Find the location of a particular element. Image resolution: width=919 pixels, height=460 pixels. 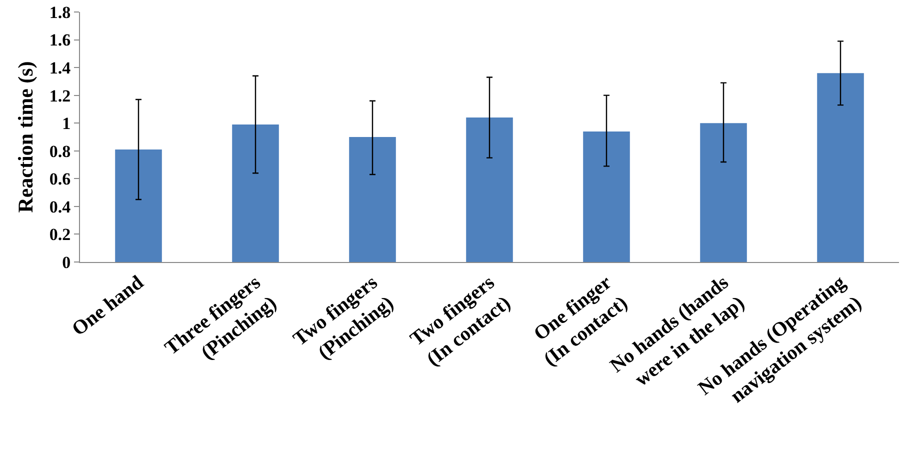

y-tick-label: 1.6 is located at coordinates (60, 40).